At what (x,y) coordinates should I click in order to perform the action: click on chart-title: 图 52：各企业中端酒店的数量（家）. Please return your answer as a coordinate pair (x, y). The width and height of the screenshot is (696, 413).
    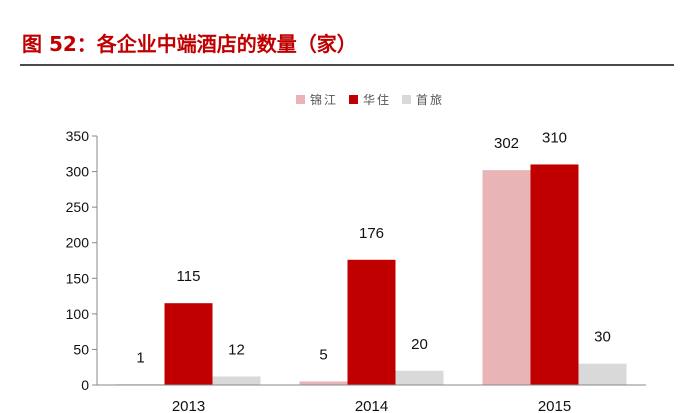
    Looking at the image, I should click on (189, 44).